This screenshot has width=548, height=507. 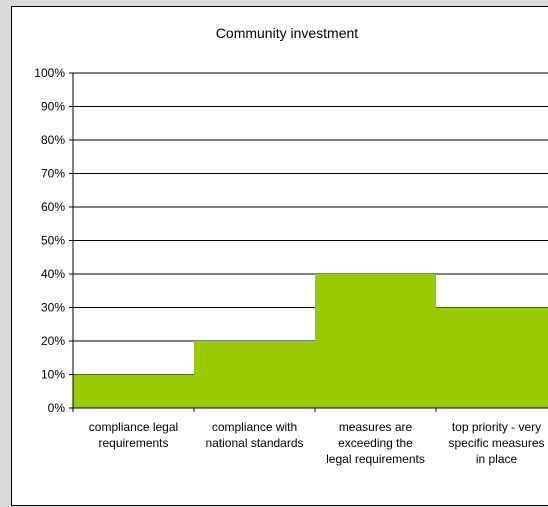 I want to click on y-tick-label: 50%, so click(x=53, y=241).